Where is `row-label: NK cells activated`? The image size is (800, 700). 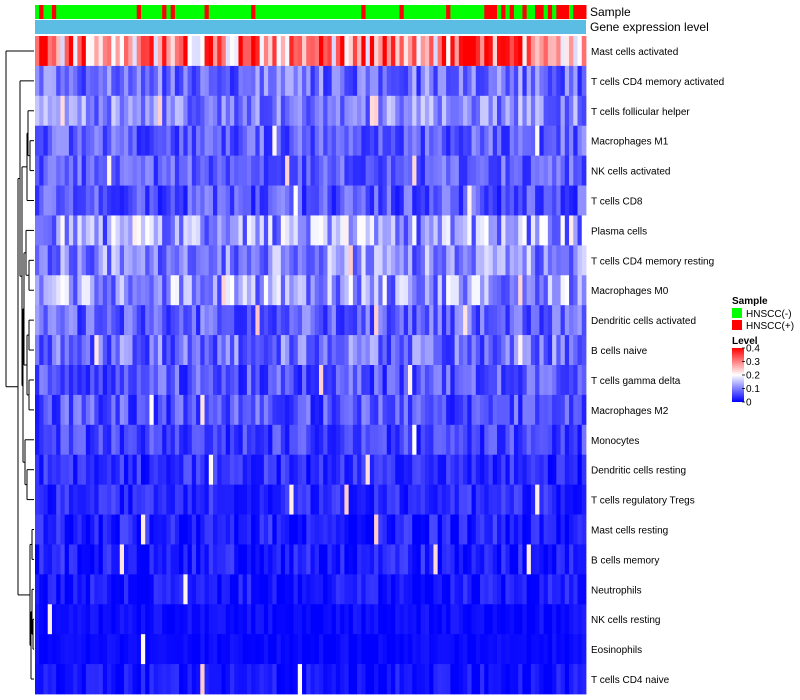 row-label: NK cells activated is located at coordinates (630, 172).